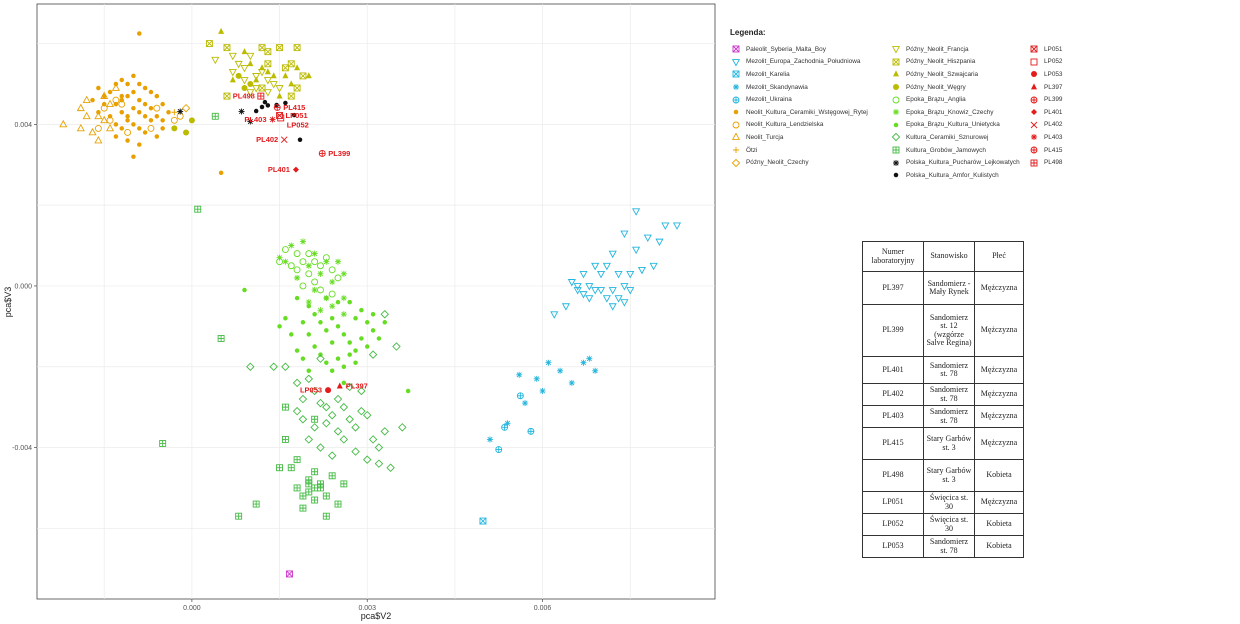 This screenshot has width=1240, height=624. Describe the element at coordinates (294, 107) in the screenshot. I see `point-label-pl415: PL415` at that location.